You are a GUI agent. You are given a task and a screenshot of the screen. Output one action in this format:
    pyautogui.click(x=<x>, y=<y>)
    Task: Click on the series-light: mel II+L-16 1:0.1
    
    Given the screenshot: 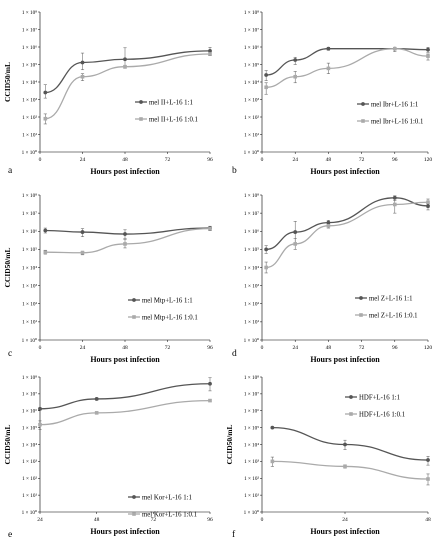 What is the action you would take?
    pyautogui.click(x=127, y=88)
    